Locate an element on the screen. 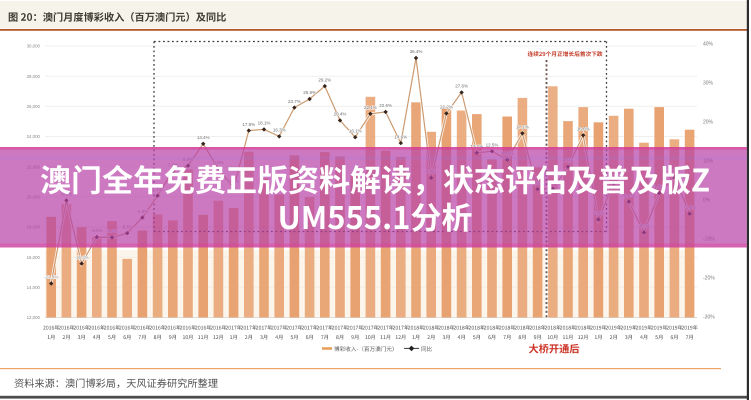 The image size is (751, 400). svg-text: 14.6% is located at coordinates (400, 136).